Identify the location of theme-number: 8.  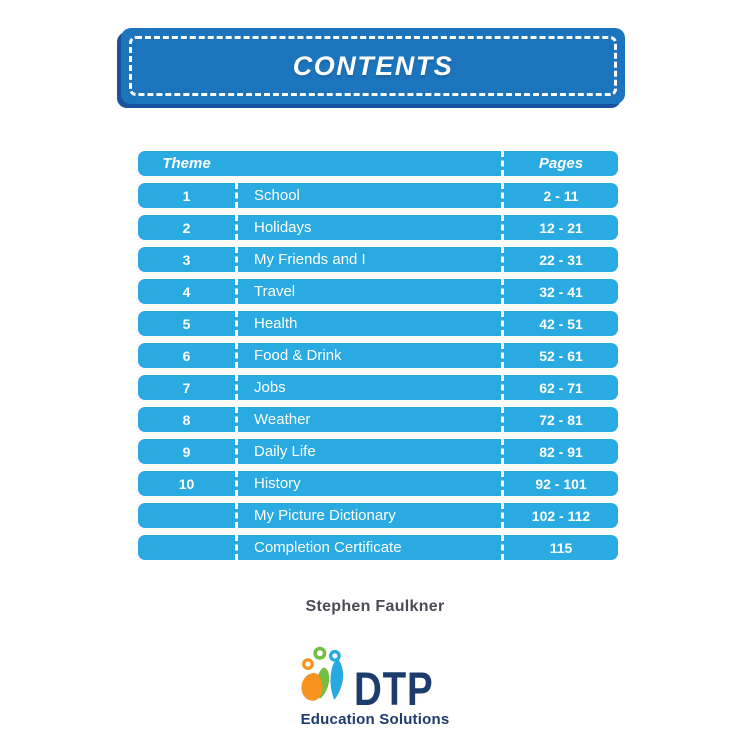
(186, 419).